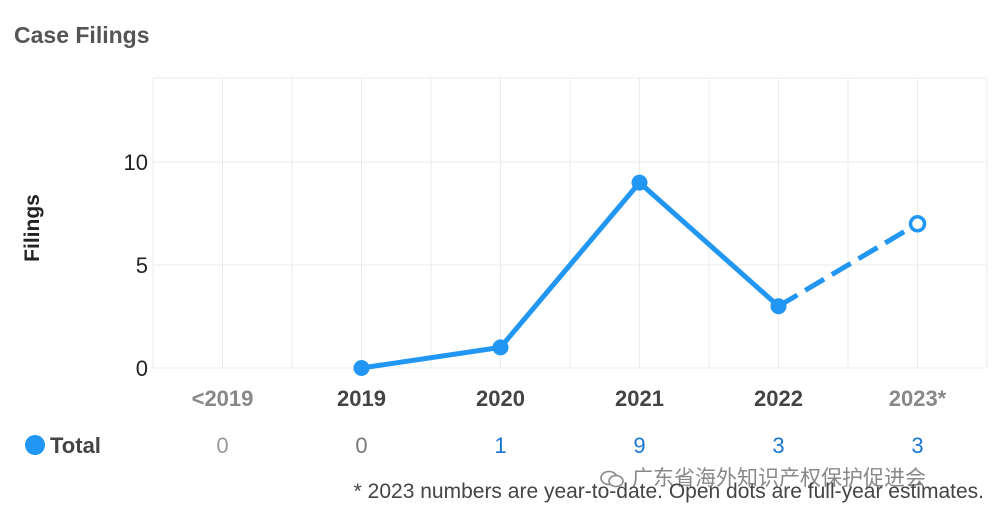 This screenshot has height=523, width=996. I want to click on y-tick-label: 0, so click(142, 368).